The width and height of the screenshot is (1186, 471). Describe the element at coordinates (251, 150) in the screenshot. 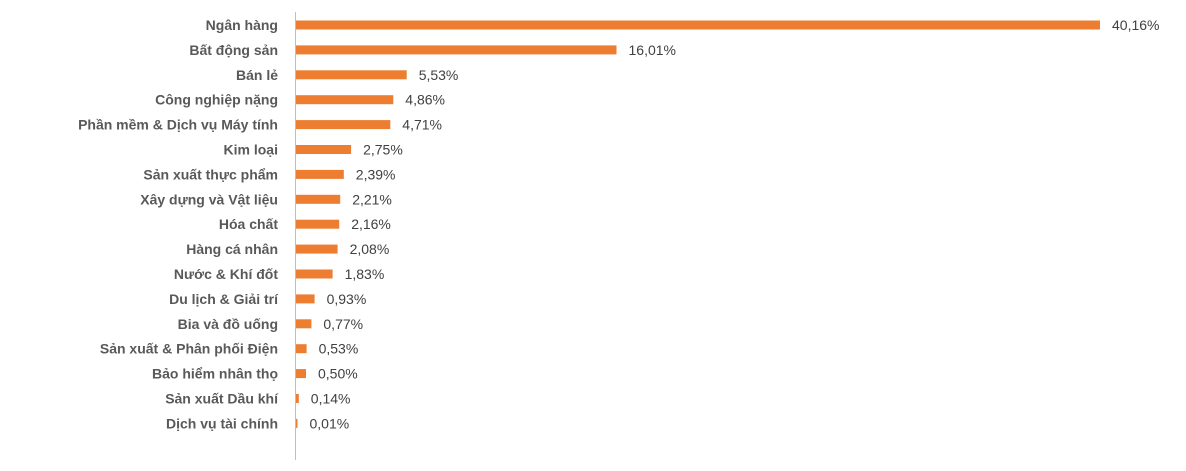

I see `category-label: Kim loại` at that location.